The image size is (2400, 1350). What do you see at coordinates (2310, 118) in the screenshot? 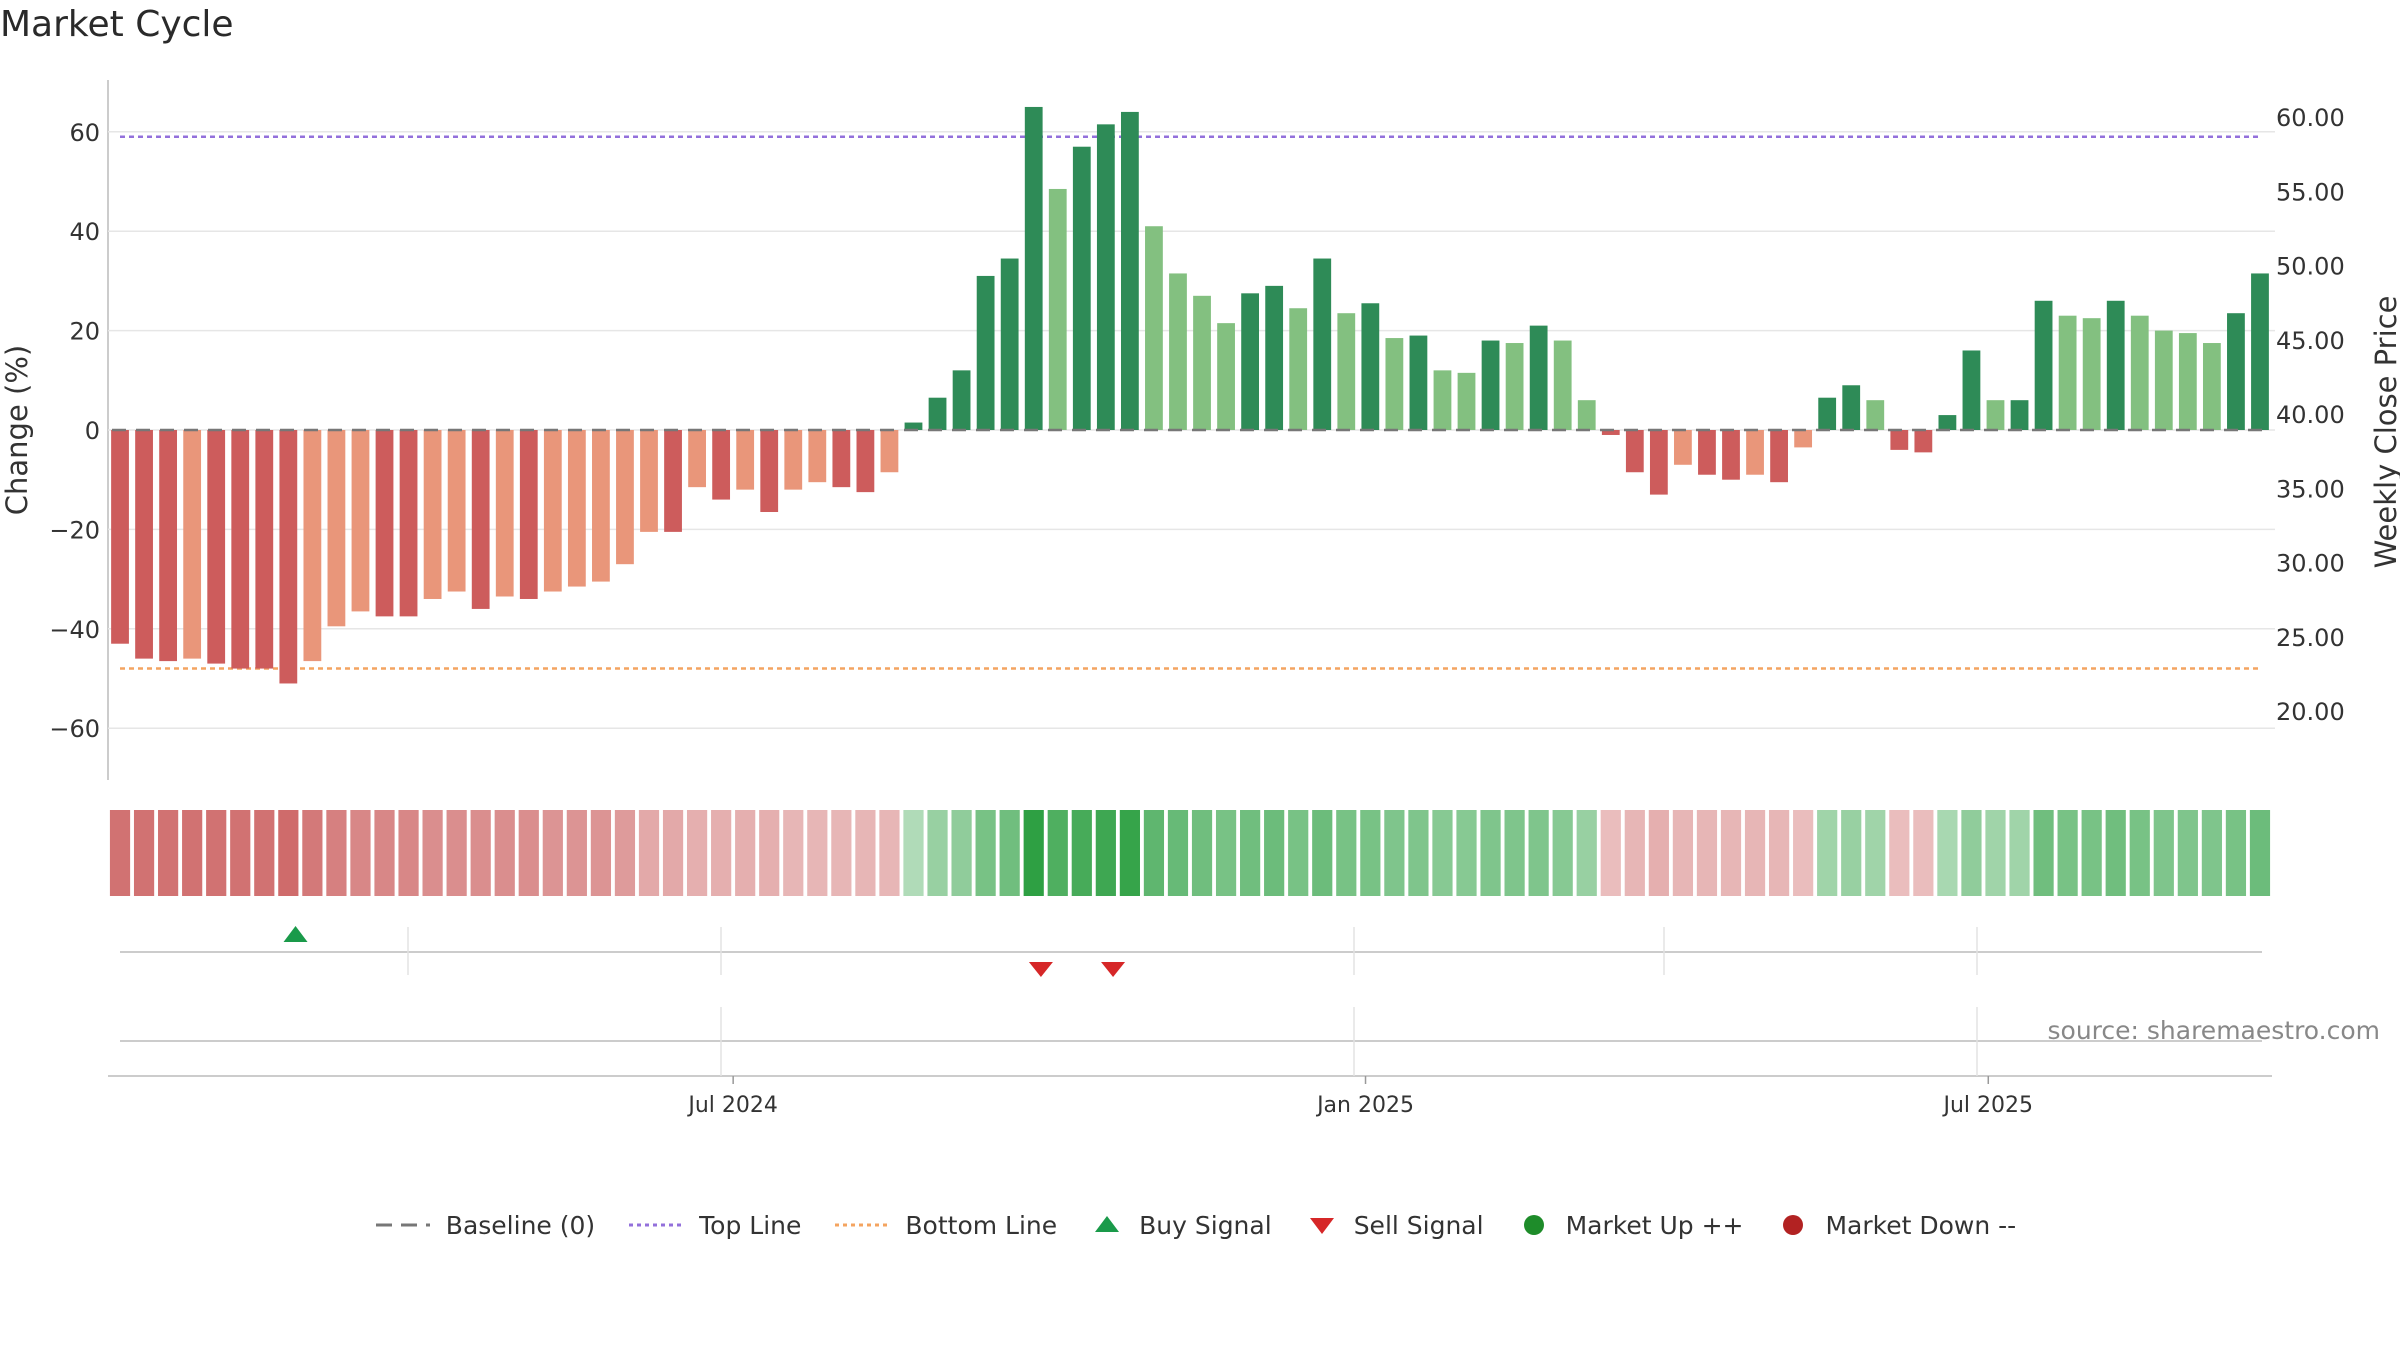
I see `y2-tick-label: 60.00` at bounding box center [2310, 118].